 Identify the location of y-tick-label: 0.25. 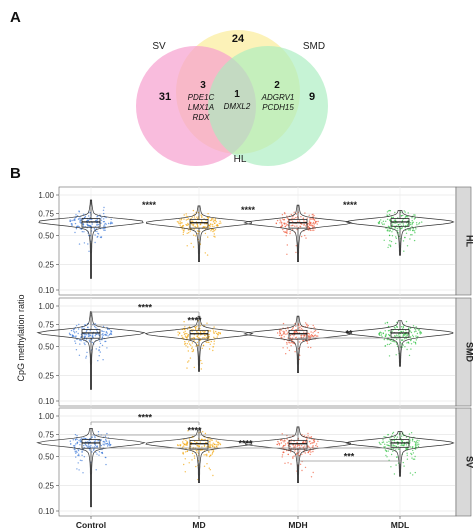
(46, 375).